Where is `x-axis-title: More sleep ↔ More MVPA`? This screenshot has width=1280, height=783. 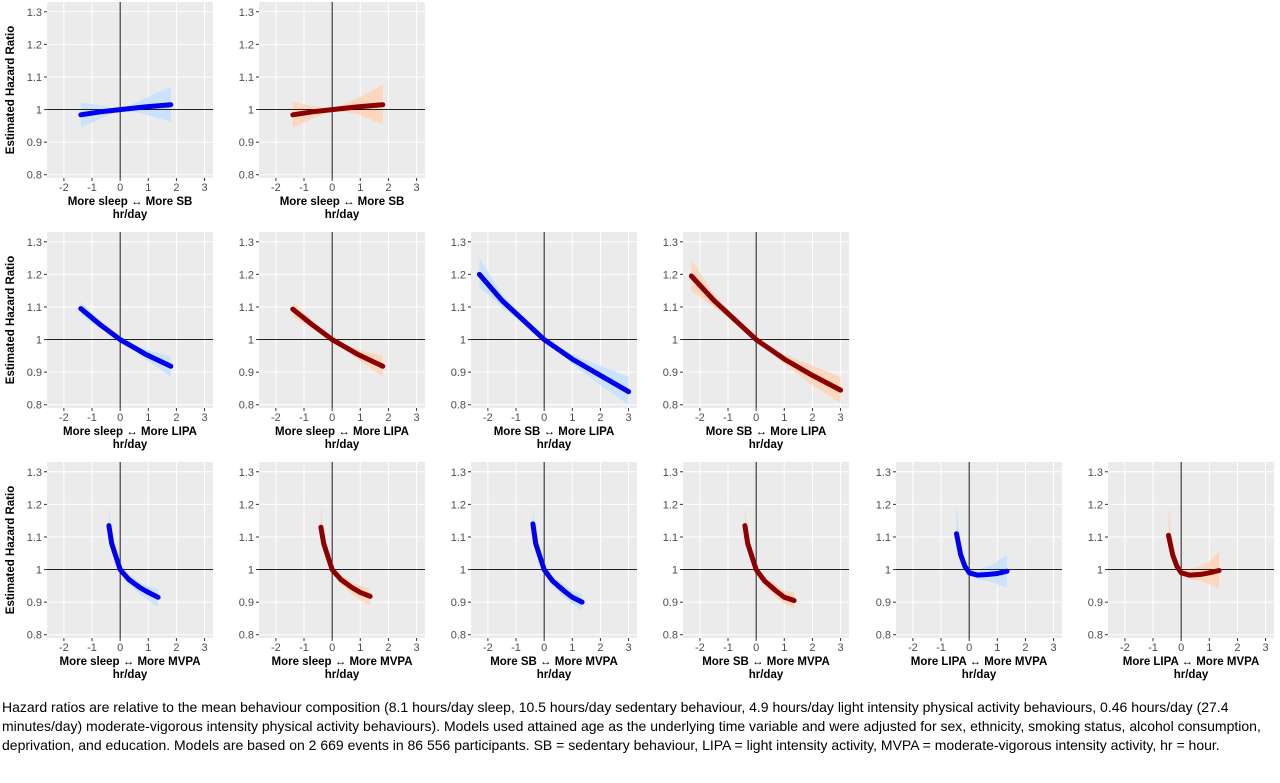 x-axis-title: More sleep ↔ More MVPA is located at coordinates (129, 662).